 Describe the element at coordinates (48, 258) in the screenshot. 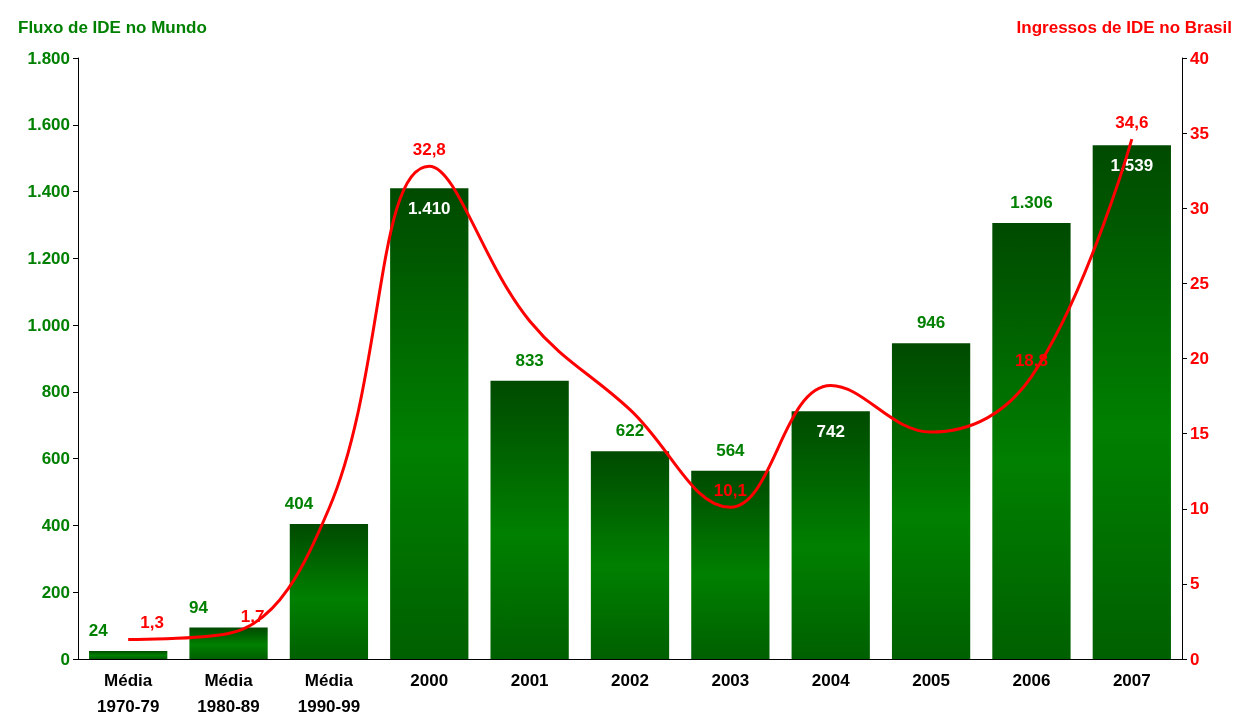

I see `y-tick-label: 1.200` at that location.